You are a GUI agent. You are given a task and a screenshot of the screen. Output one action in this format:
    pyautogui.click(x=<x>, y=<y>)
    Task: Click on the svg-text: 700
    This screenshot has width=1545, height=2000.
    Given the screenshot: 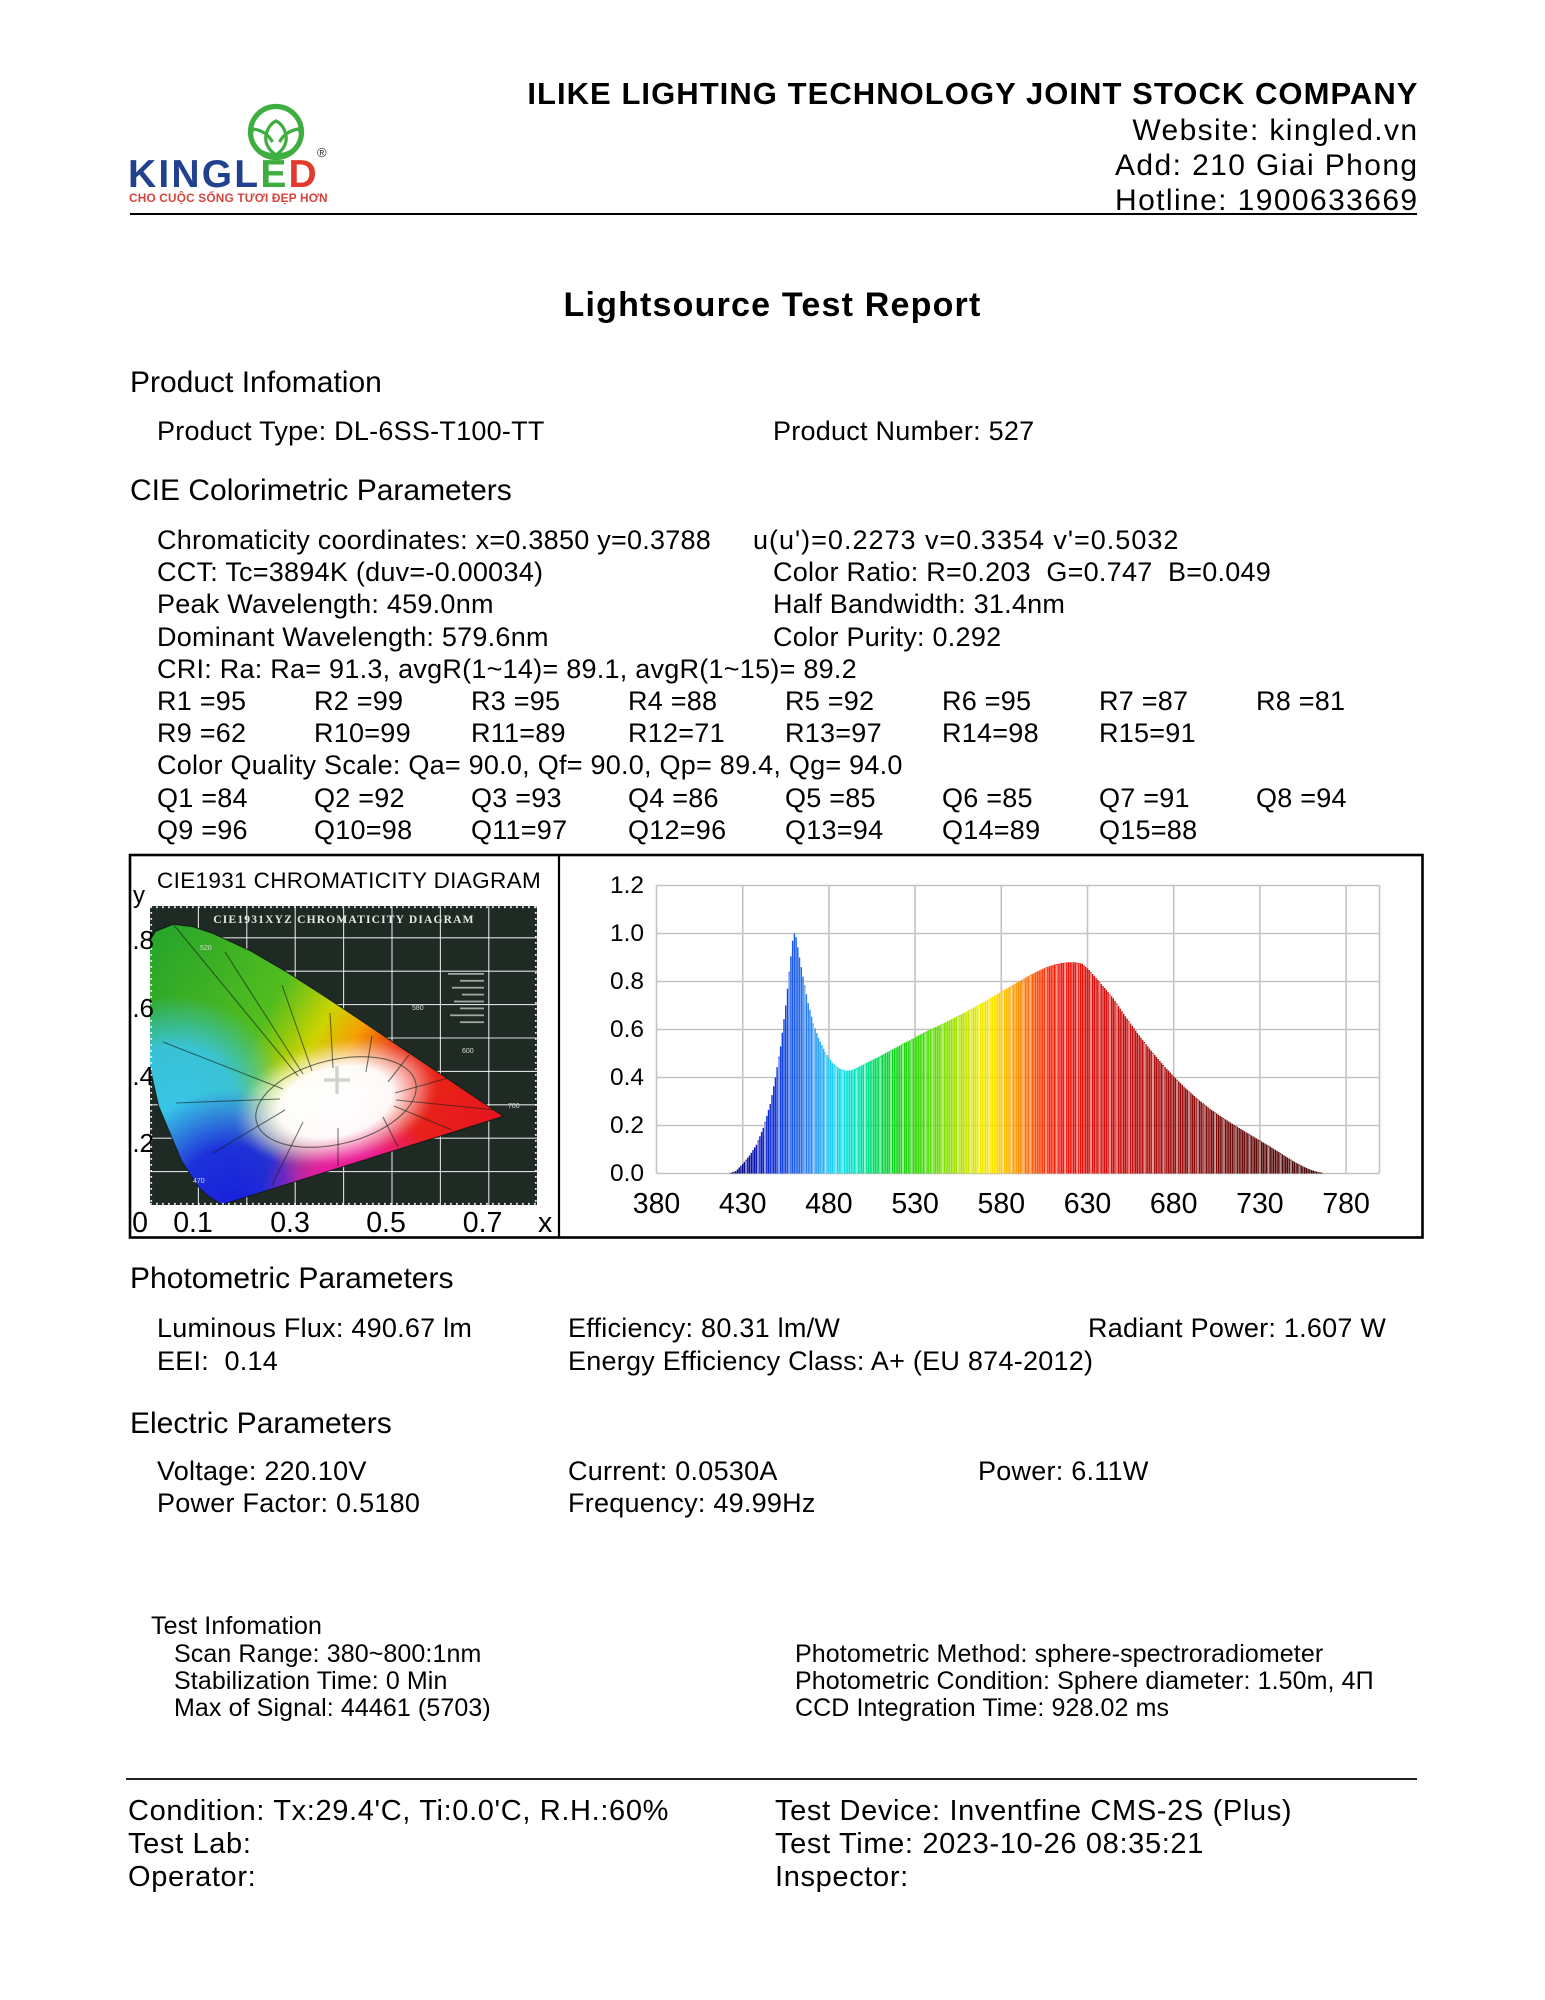 What is the action you would take?
    pyautogui.click(x=514, y=1106)
    